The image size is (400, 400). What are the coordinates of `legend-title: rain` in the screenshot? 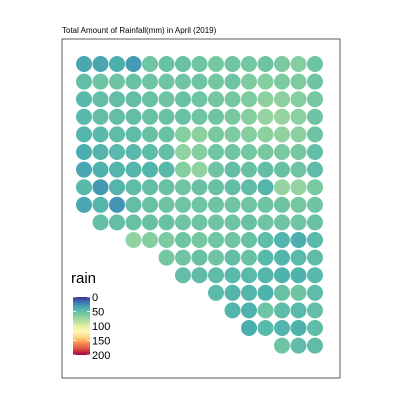 It's located at (83, 278).